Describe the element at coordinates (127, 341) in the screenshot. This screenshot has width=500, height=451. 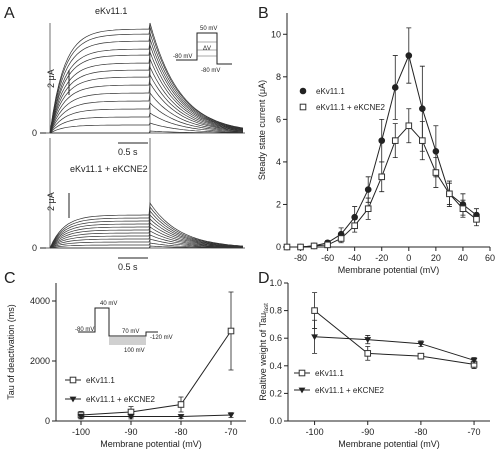
I see `protocol-steps` at that location.